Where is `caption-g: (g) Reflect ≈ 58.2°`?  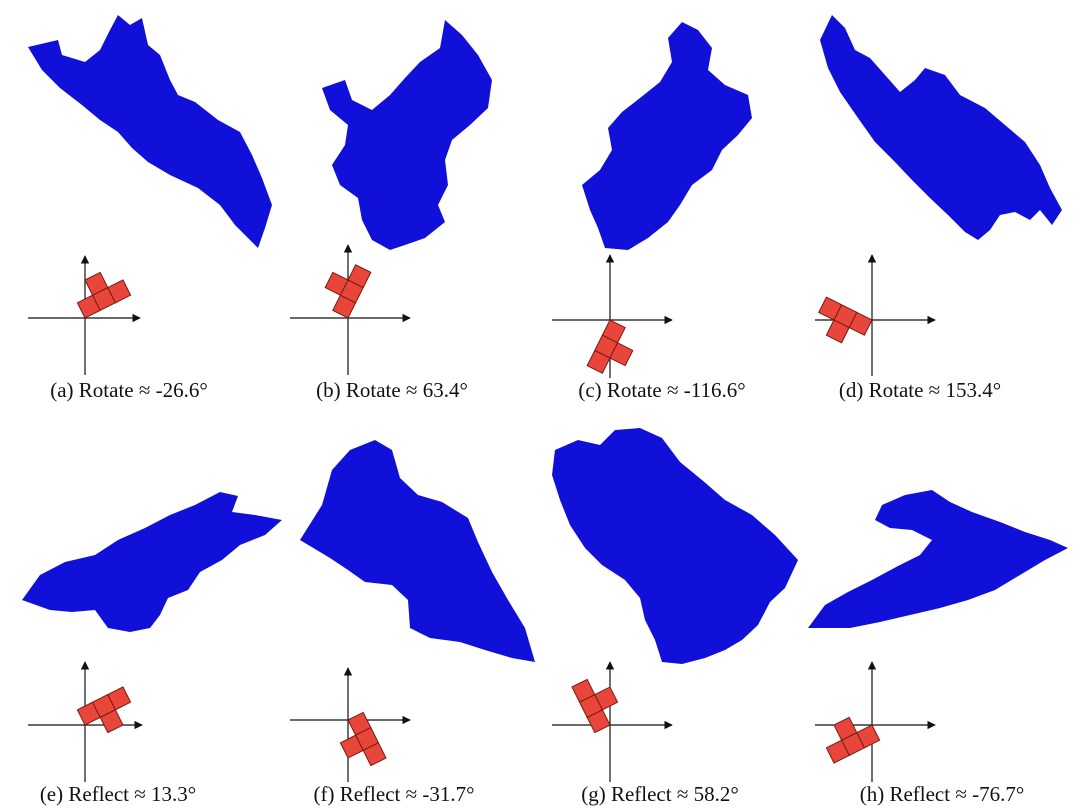
caption-g: (g) Reflect ≈ 58.2° is located at coordinates (660, 794).